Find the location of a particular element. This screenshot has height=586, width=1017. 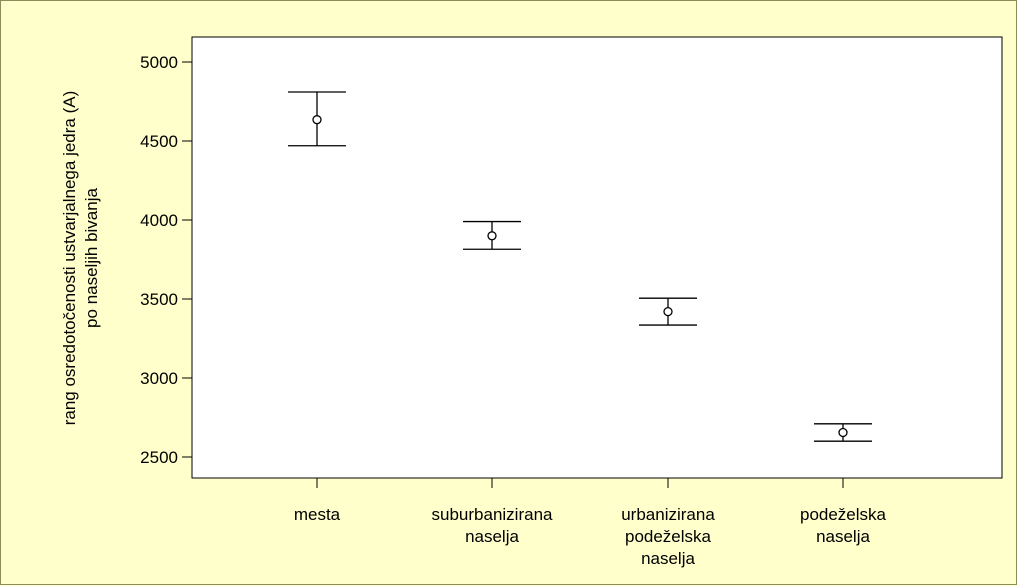

y-tick-label: 2500 is located at coordinates (159, 457).